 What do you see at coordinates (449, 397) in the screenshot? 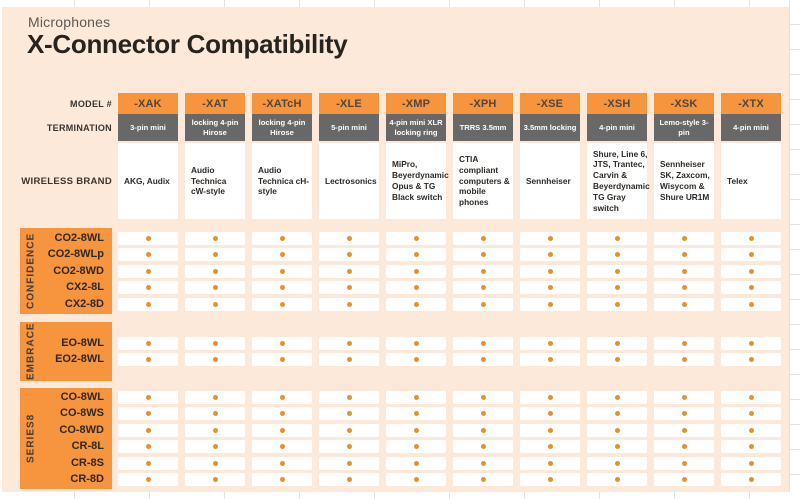
I see `compat-row-co-8wl` at bounding box center [449, 397].